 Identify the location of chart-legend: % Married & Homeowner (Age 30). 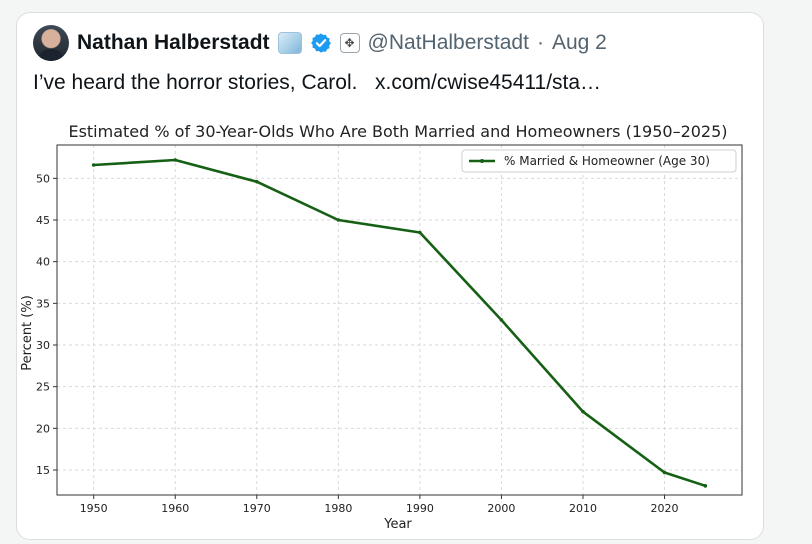
(599, 161).